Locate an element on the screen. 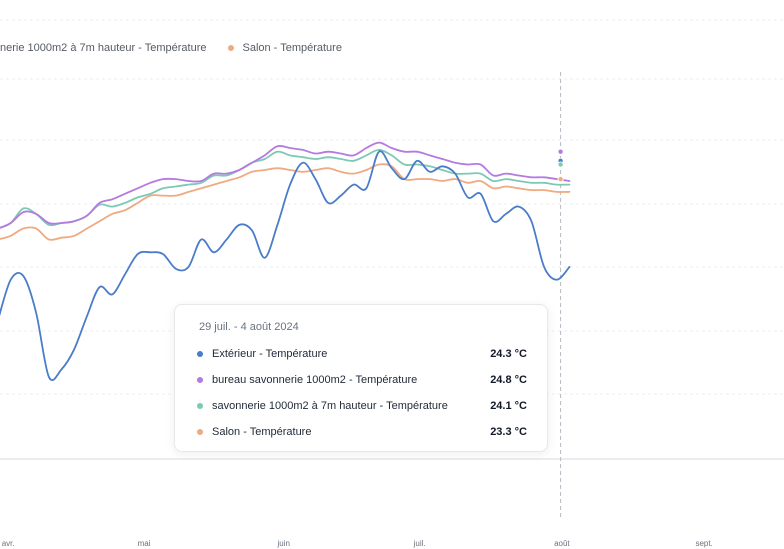 The image size is (784, 549). x-tick-label: juin is located at coordinates (283, 543).